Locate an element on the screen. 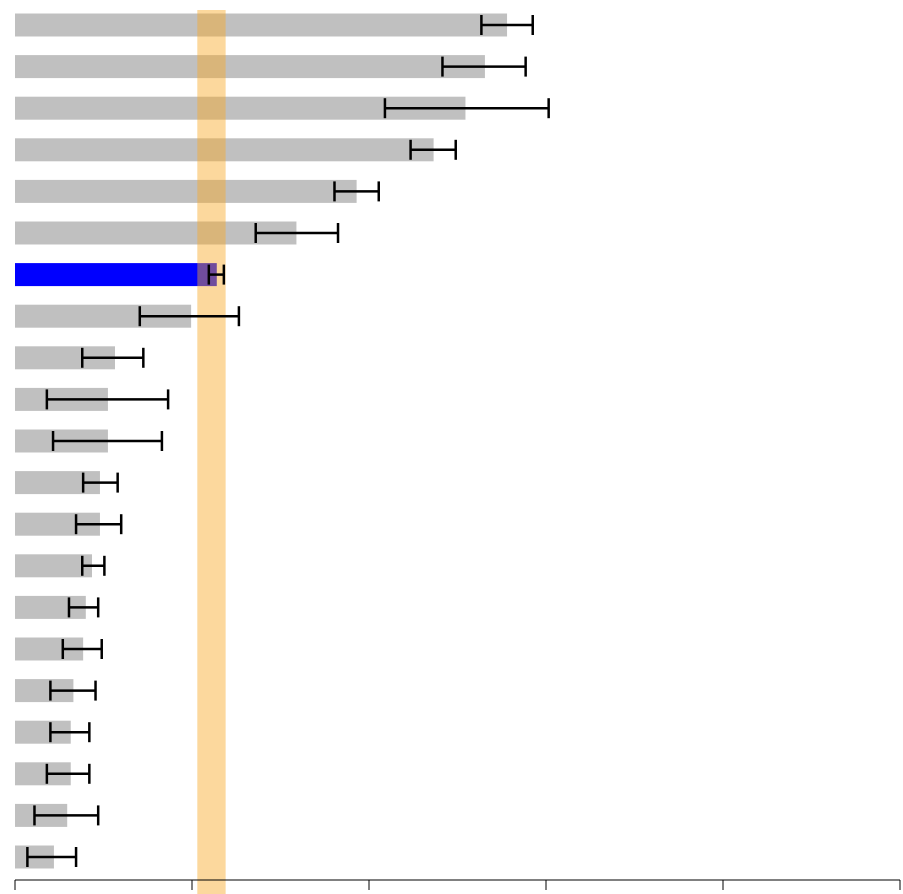  highlight-band is located at coordinates (211, 452).